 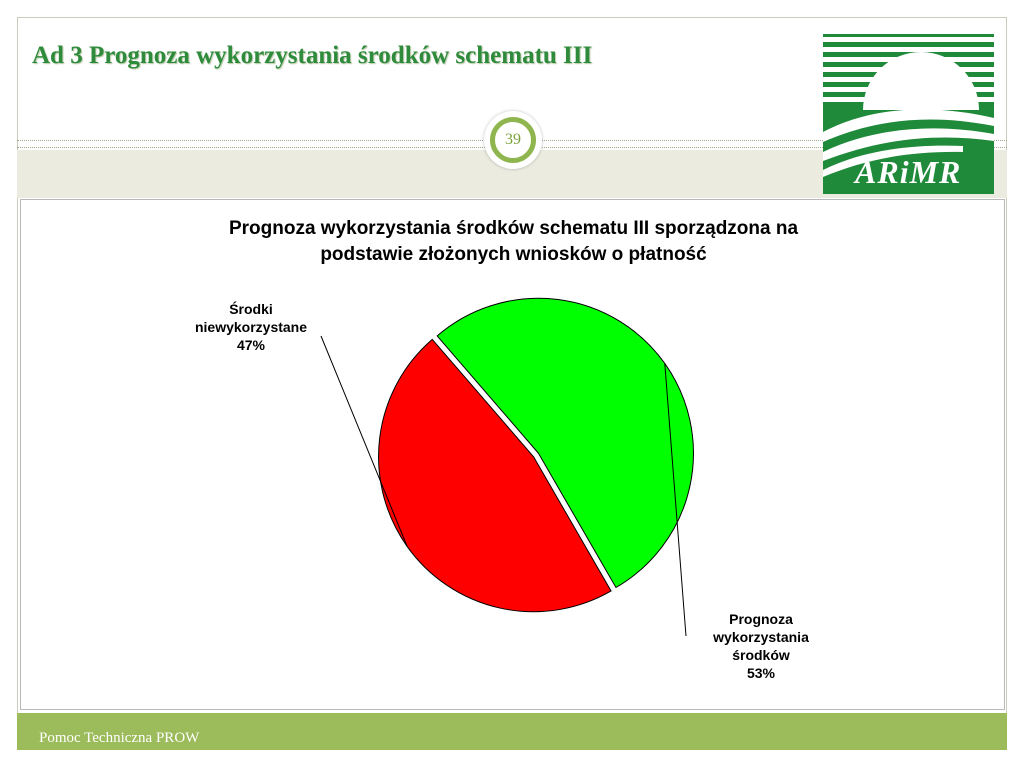 I want to click on page-number-badge: 39, so click(x=513, y=140).